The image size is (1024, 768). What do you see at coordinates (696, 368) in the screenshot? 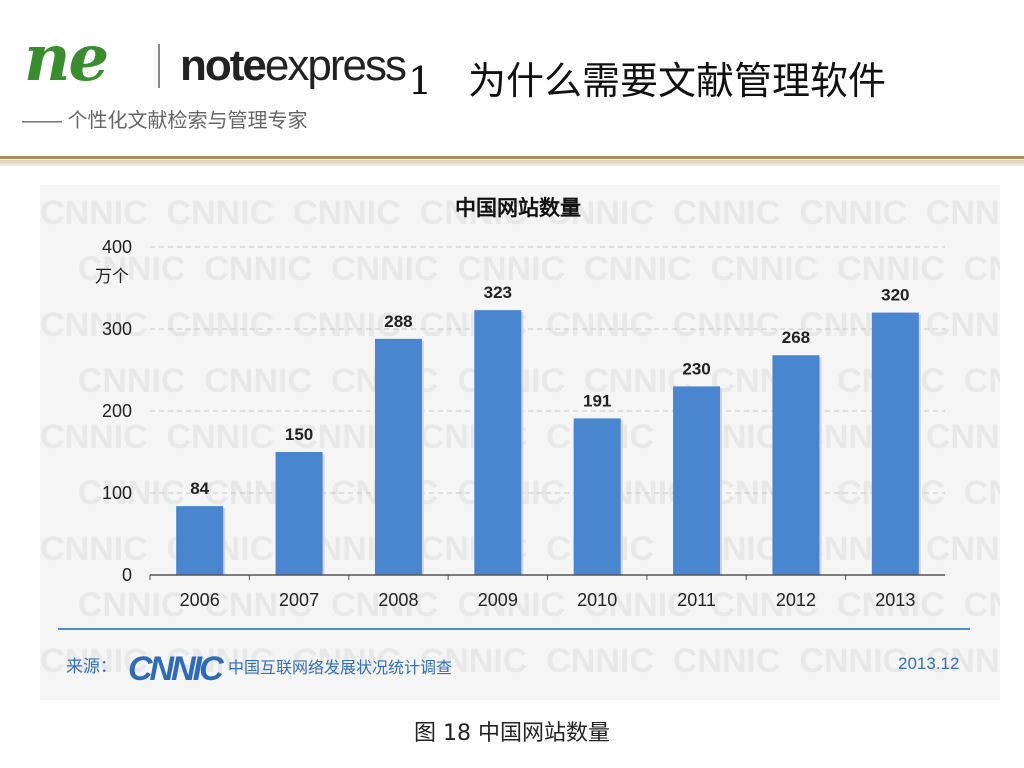
I see `data-label-2011: 230` at bounding box center [696, 368].